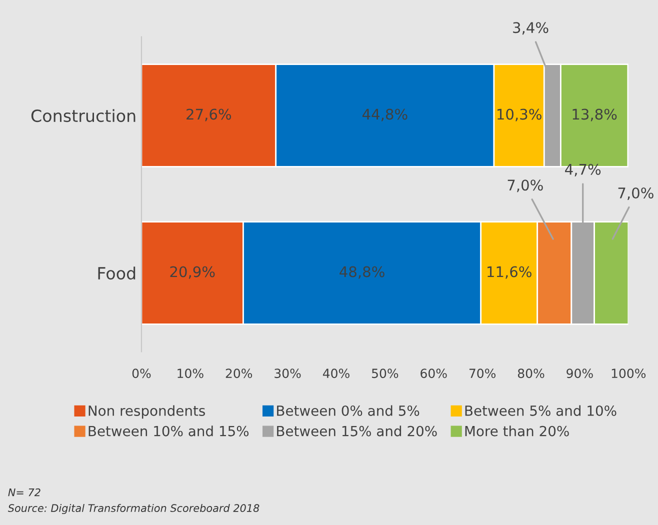 This screenshot has height=525, width=658. Describe the element at coordinates (287, 373) in the screenshot. I see `x-tick-label: 30%` at that location.